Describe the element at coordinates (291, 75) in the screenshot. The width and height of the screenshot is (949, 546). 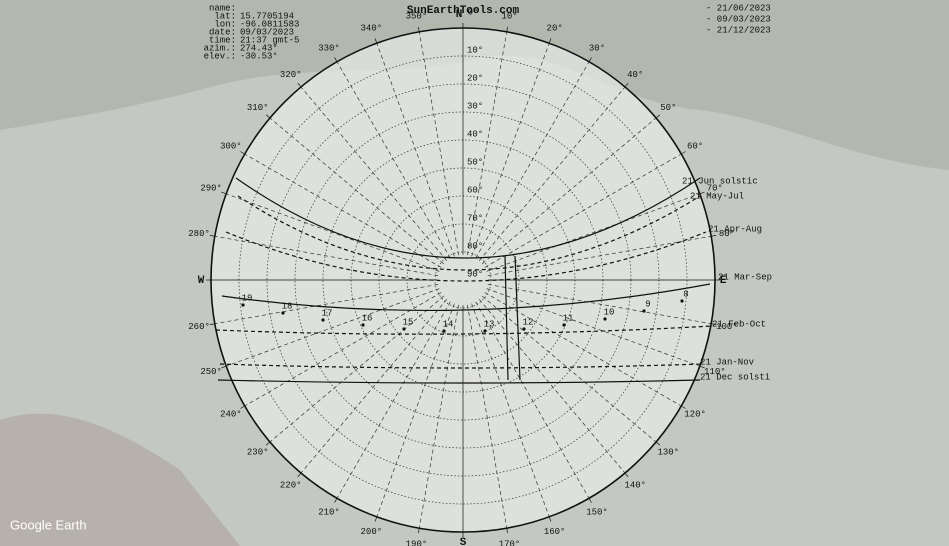
I see `azimuth-label: 320°` at that location.